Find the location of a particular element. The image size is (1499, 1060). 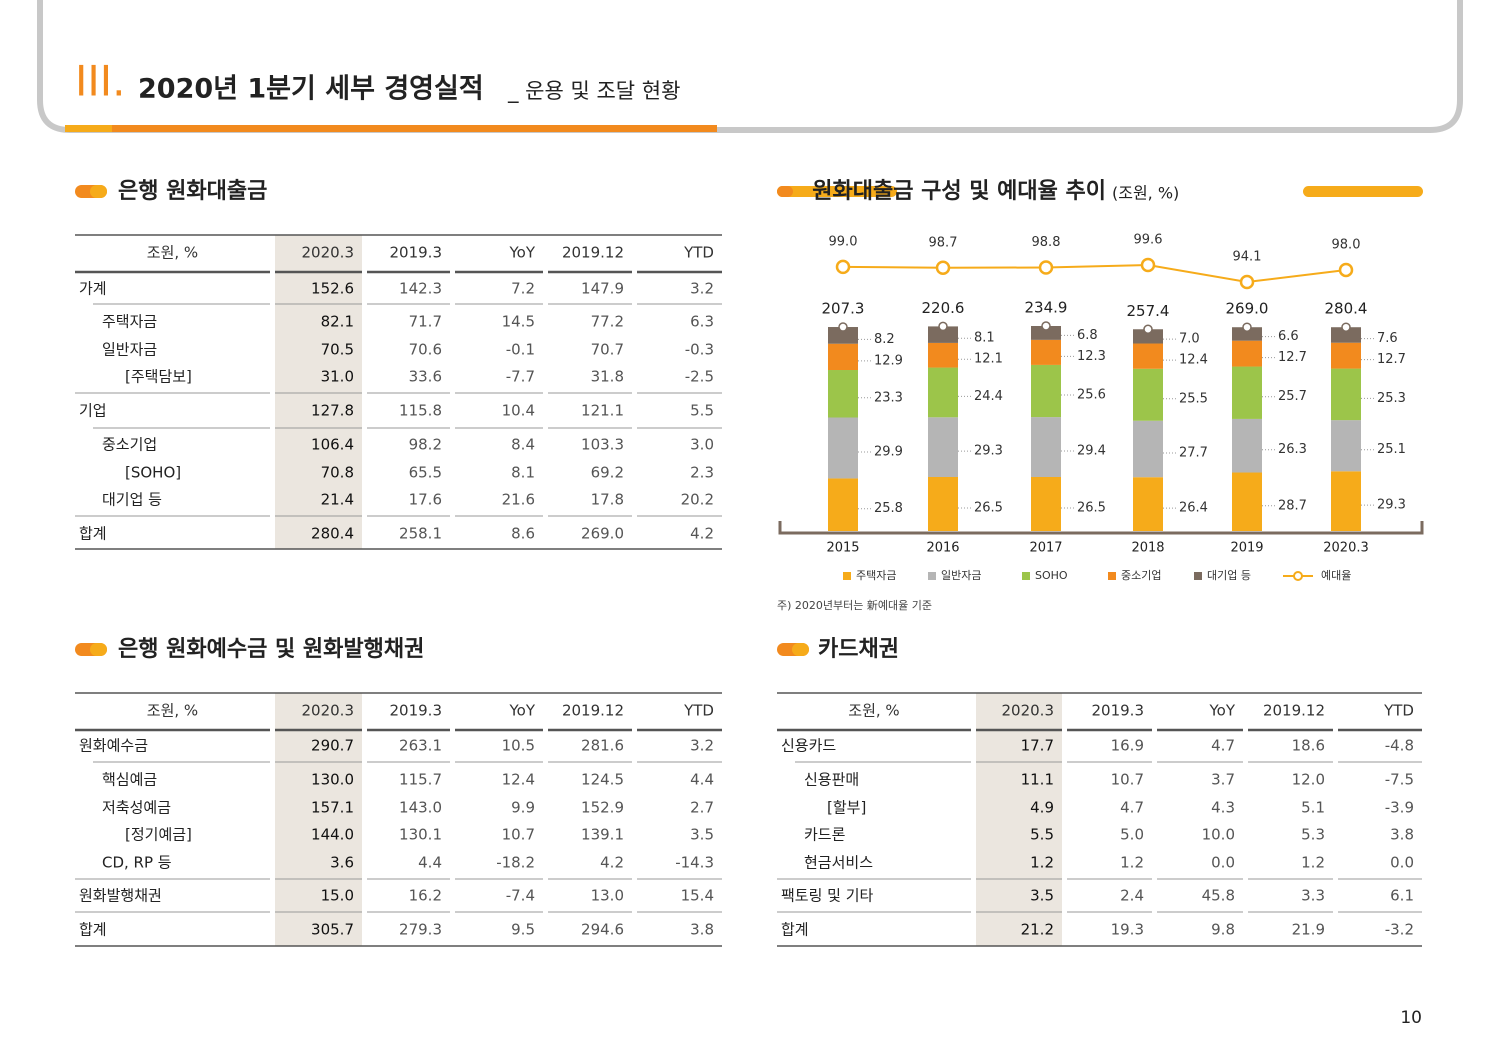

data-label: 7.0 is located at coordinates (1189, 339).